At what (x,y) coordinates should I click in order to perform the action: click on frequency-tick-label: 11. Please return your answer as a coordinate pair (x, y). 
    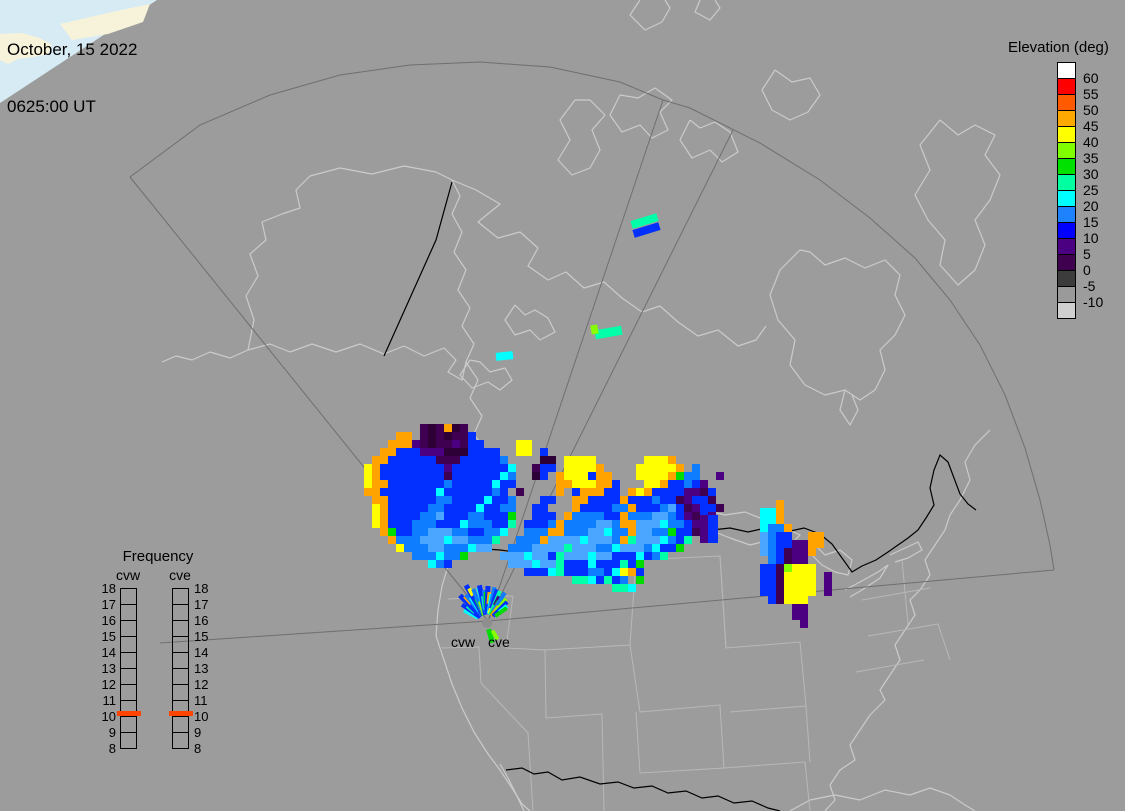
    Looking at the image, I should click on (109, 700).